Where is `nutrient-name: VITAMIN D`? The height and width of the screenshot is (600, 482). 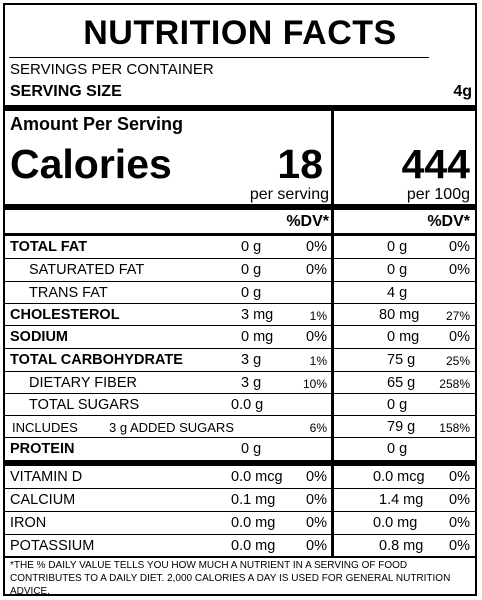 nutrient-name: VITAMIN D is located at coordinates (46, 477).